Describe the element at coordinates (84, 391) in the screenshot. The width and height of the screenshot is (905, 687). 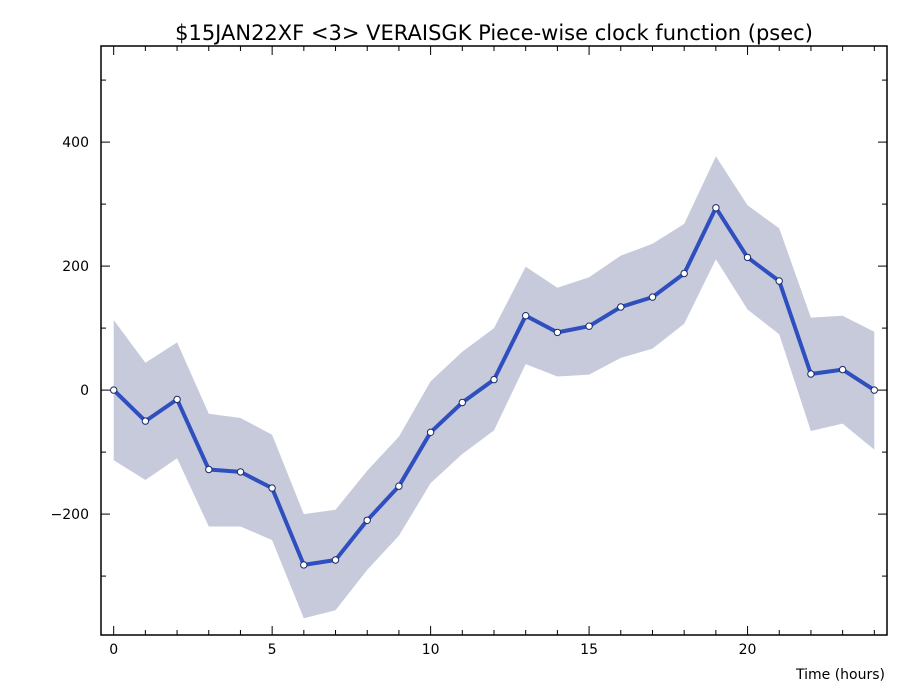
I see `y-tick-label: 0` at that location.